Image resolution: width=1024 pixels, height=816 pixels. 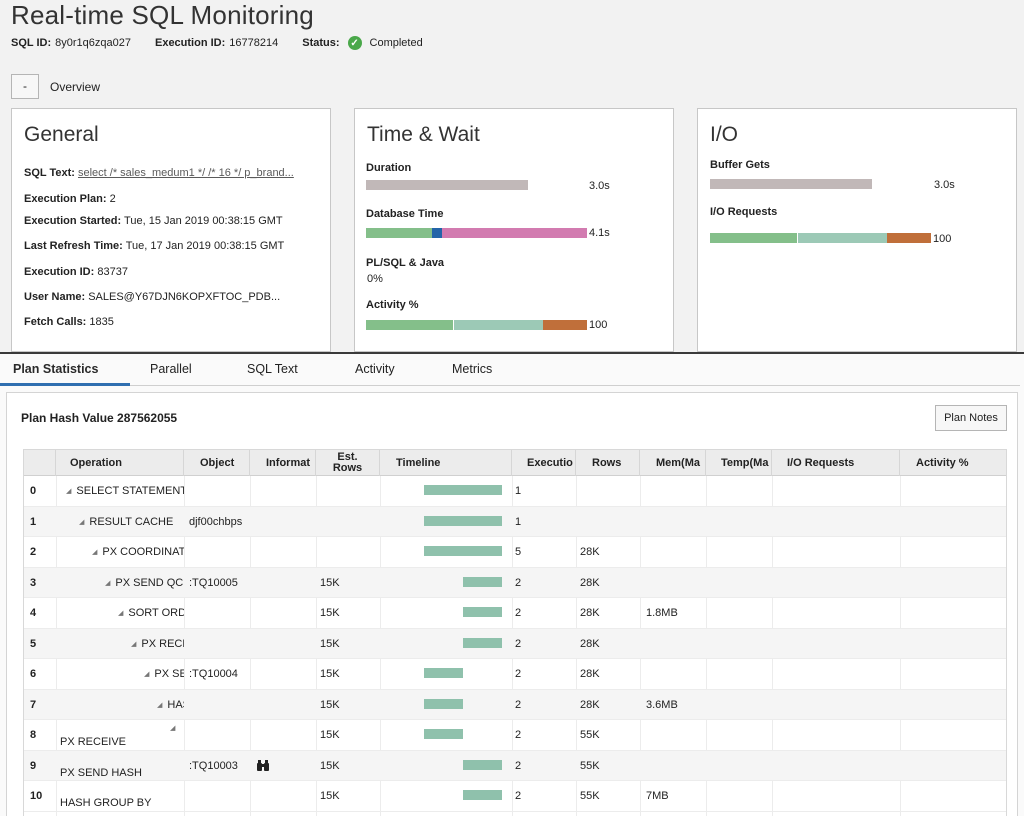 I want to click on table-row: 5 ◢ PX RECEIVE 15K 2 28K, so click(x=515, y=643).